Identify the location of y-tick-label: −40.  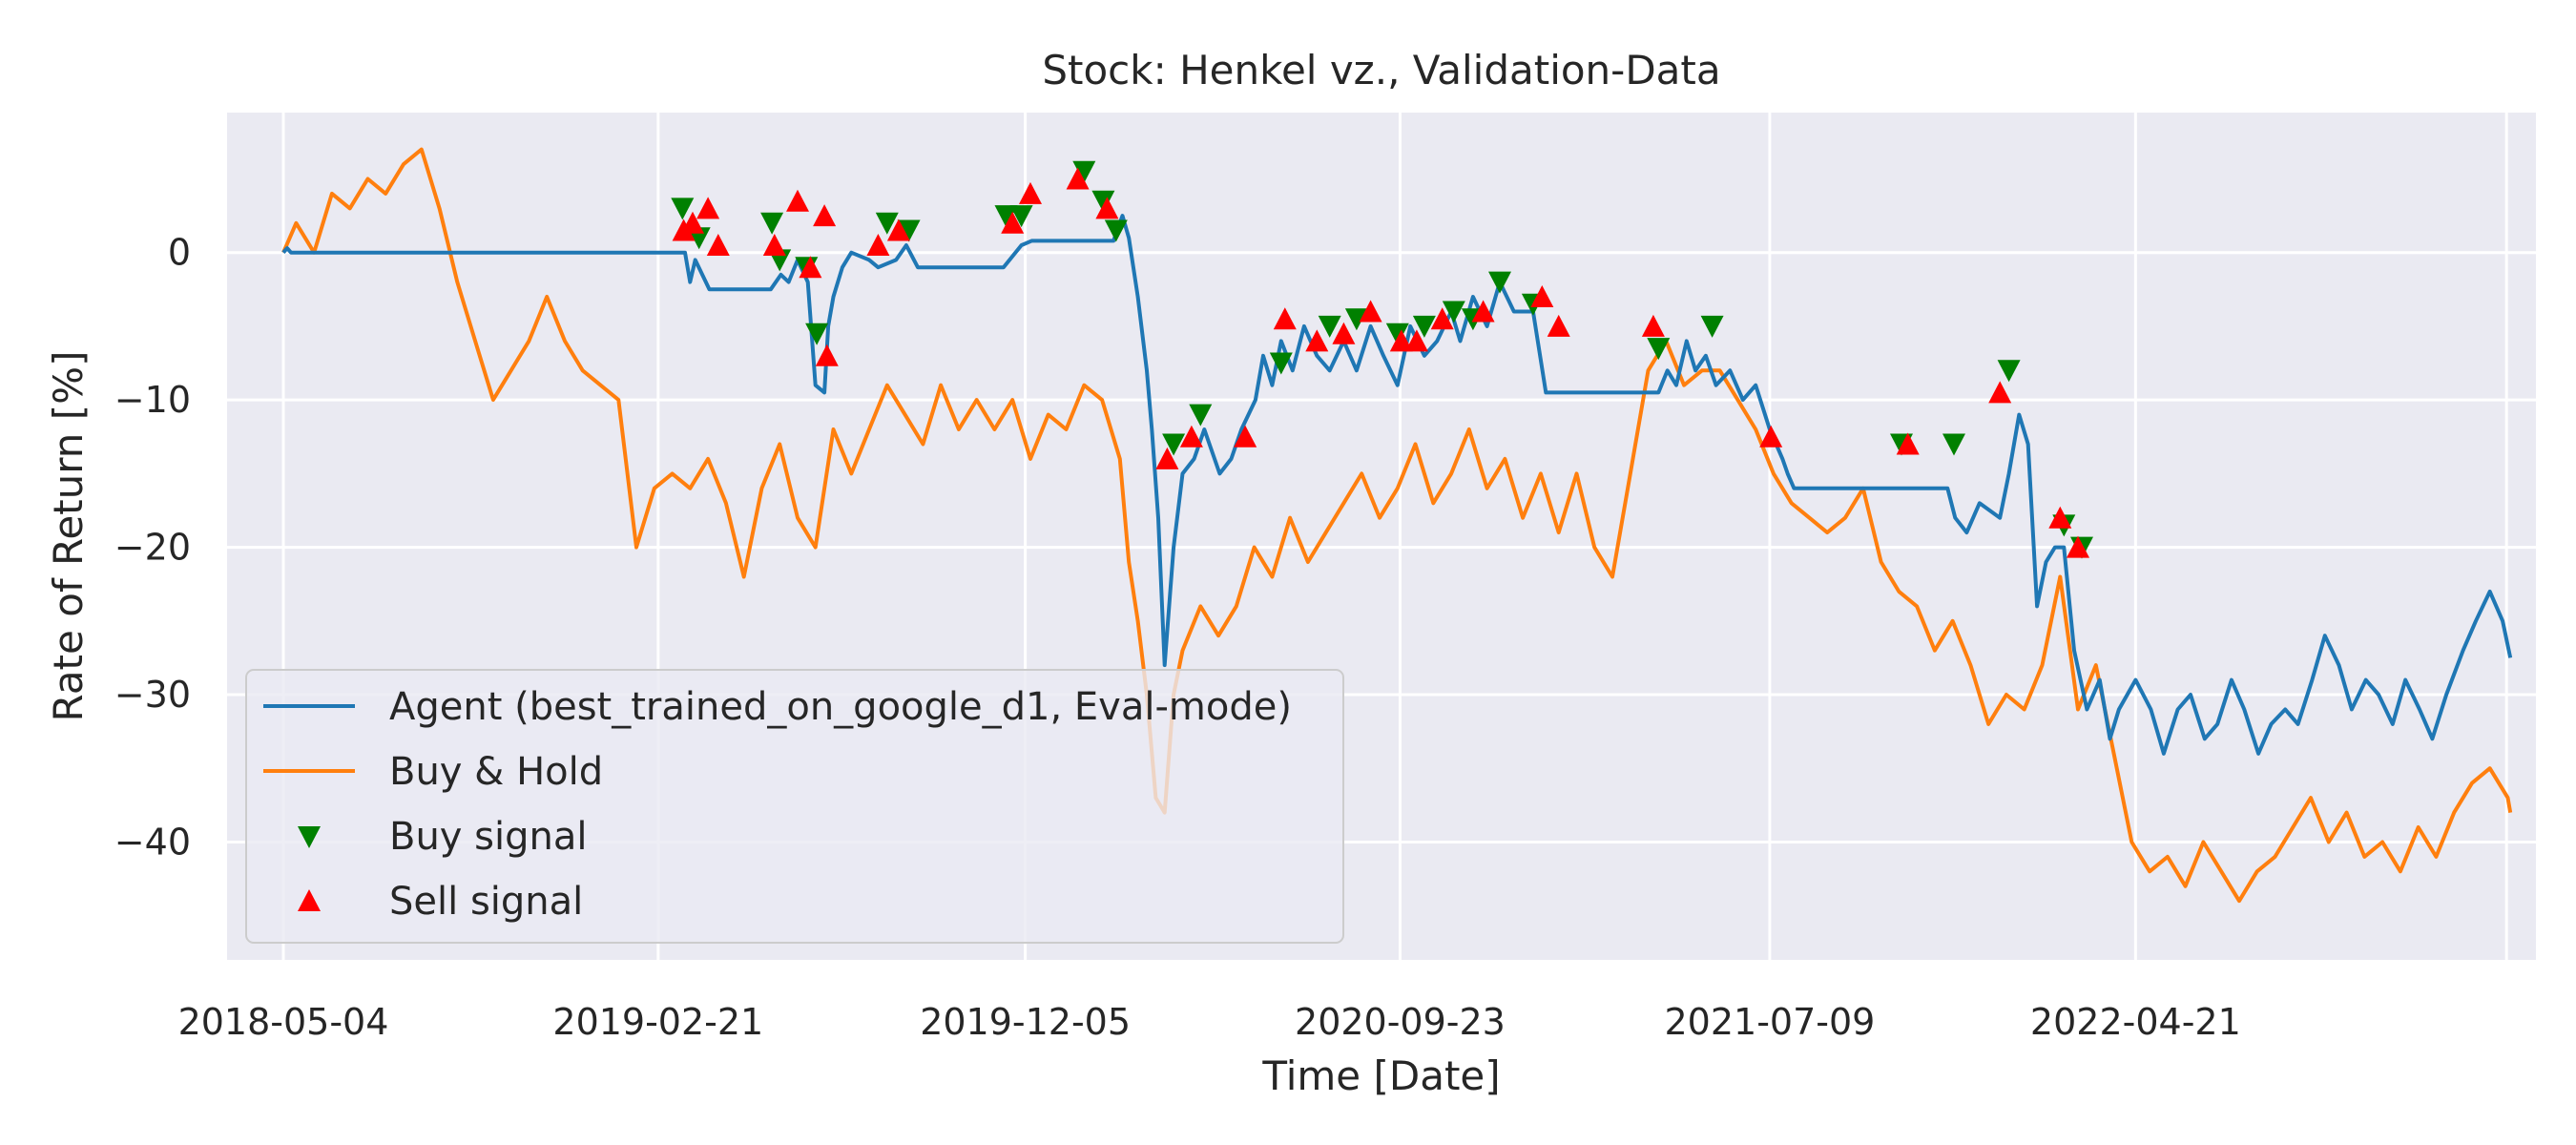
(152, 842).